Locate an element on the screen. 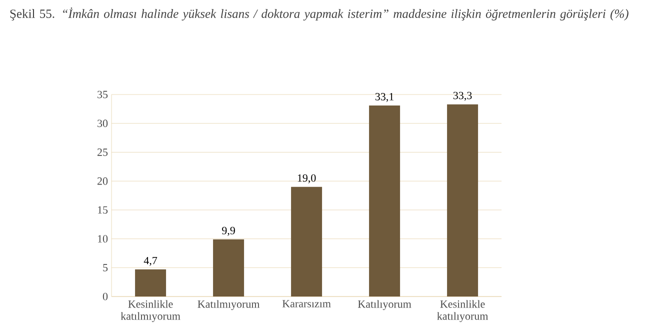  y-tick-label: 15 is located at coordinates (103, 210).